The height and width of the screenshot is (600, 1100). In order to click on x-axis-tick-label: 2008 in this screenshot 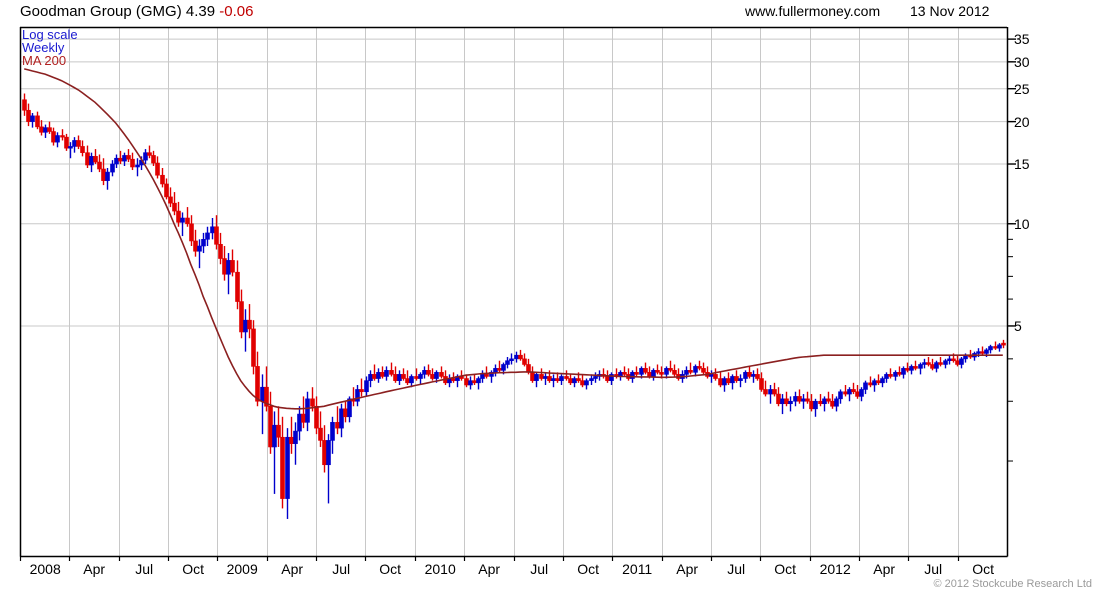, I will do `click(45, 569)`.